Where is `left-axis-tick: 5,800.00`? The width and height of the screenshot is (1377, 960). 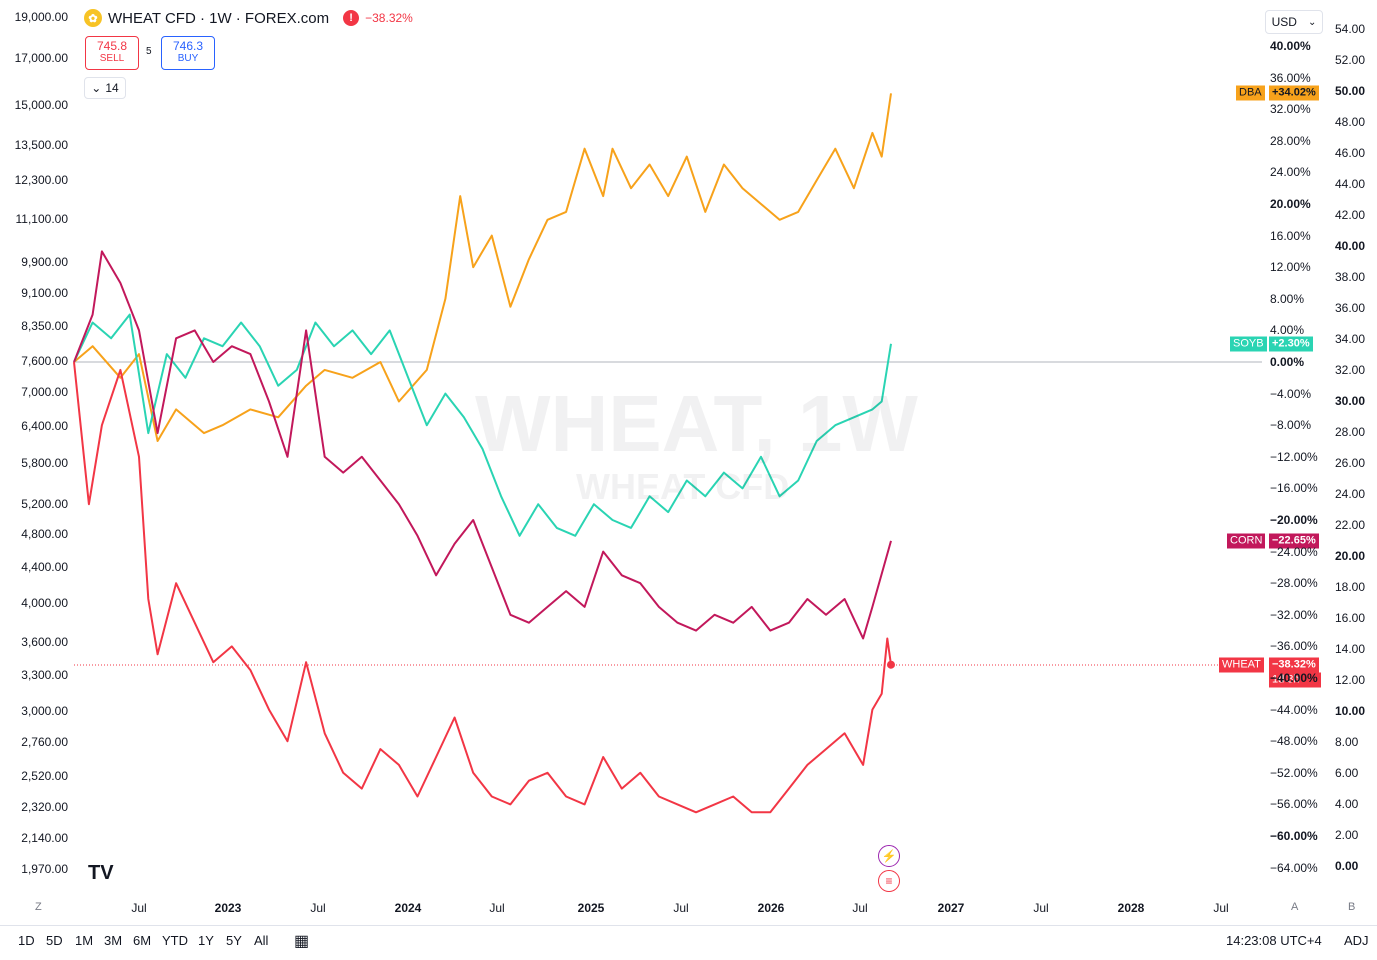
left-axis-tick: 5,800.00 is located at coordinates (44, 463).